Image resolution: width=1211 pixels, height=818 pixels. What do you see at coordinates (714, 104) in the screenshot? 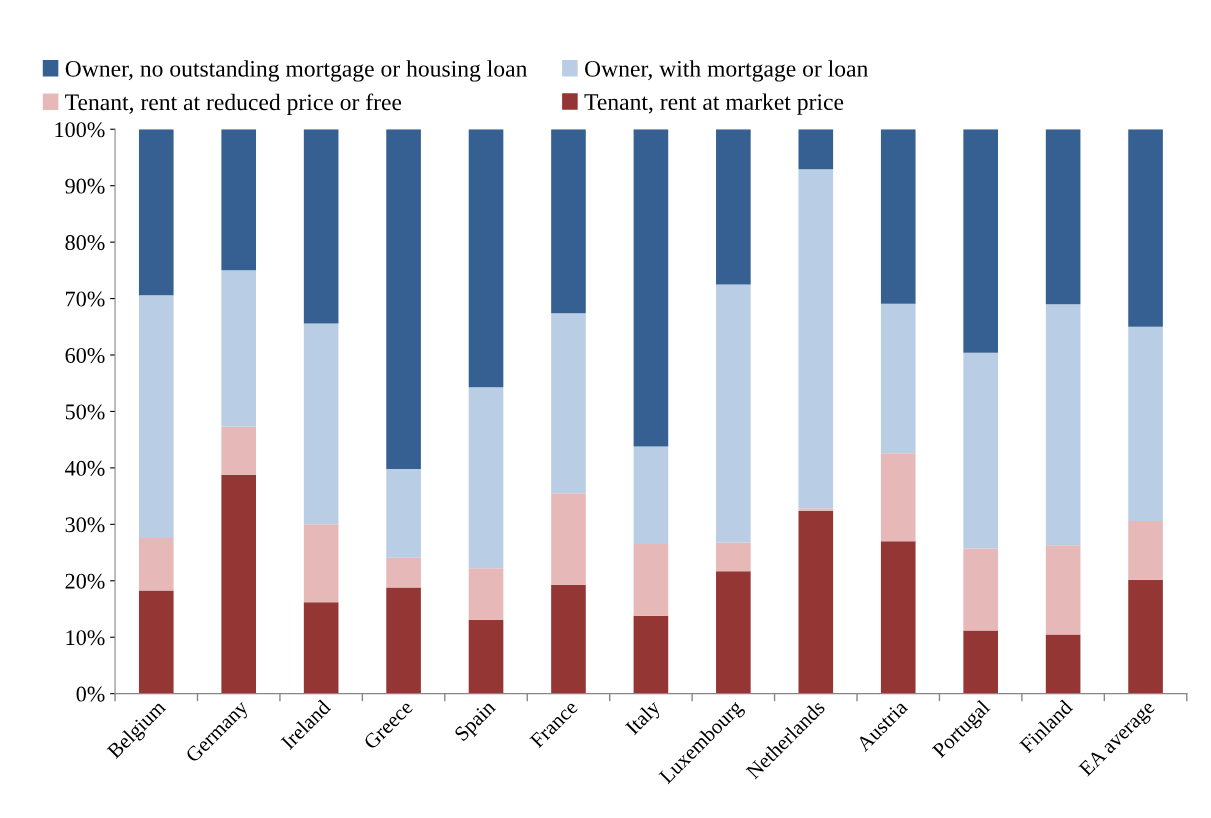
I see `legend-label: Tenant, rent at market price` at bounding box center [714, 104].